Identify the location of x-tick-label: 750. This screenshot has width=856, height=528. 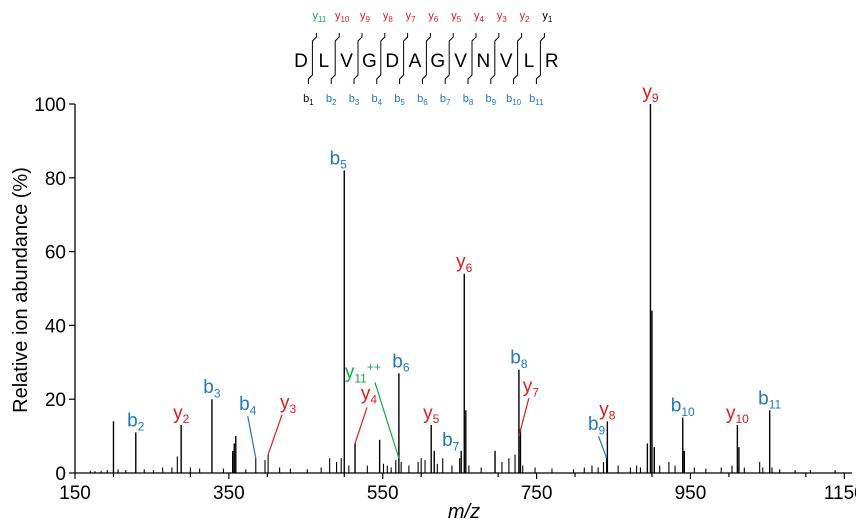
(537, 493).